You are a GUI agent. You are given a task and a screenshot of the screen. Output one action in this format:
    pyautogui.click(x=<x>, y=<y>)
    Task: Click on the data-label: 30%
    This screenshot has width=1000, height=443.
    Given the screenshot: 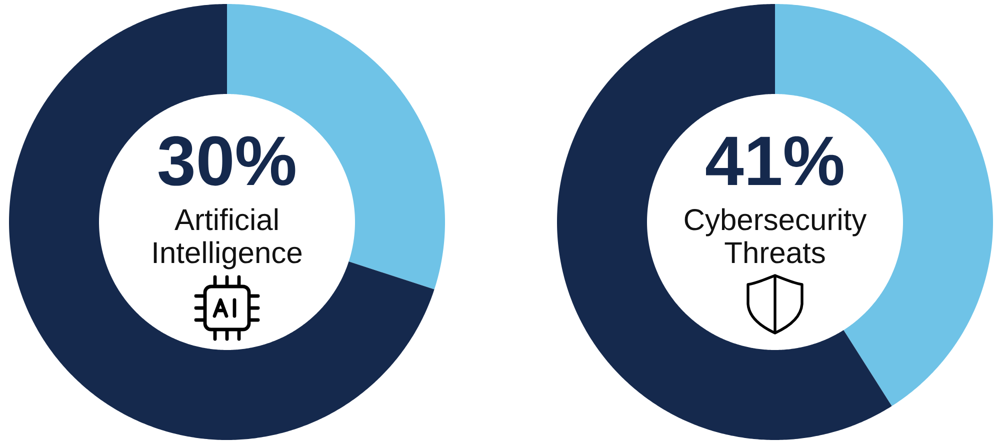 What is the action you would take?
    pyautogui.click(x=227, y=161)
    